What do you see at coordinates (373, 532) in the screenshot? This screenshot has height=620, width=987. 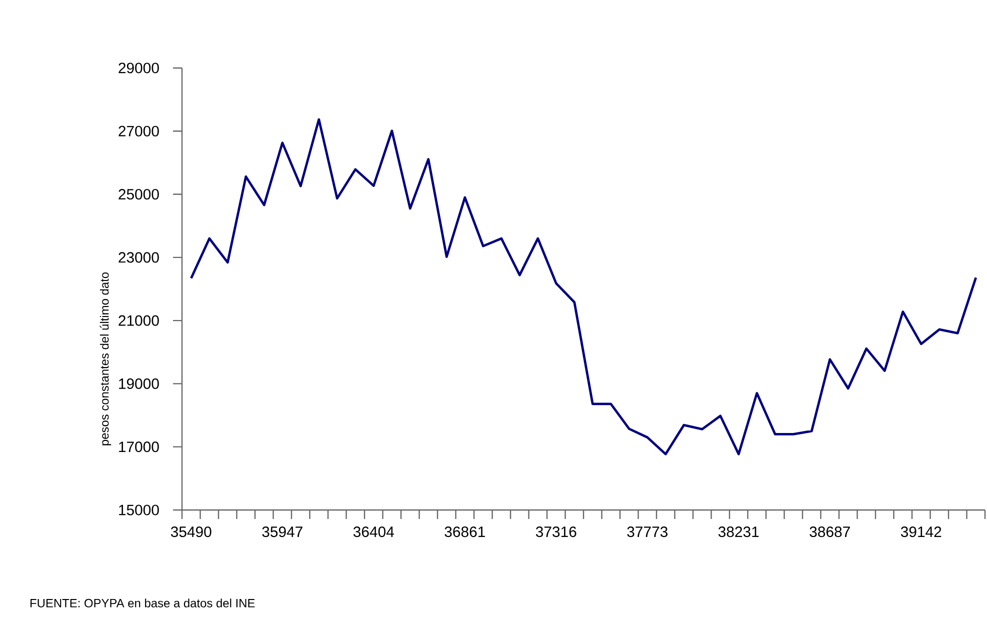 I see `x-tick-label: 36404` at bounding box center [373, 532].